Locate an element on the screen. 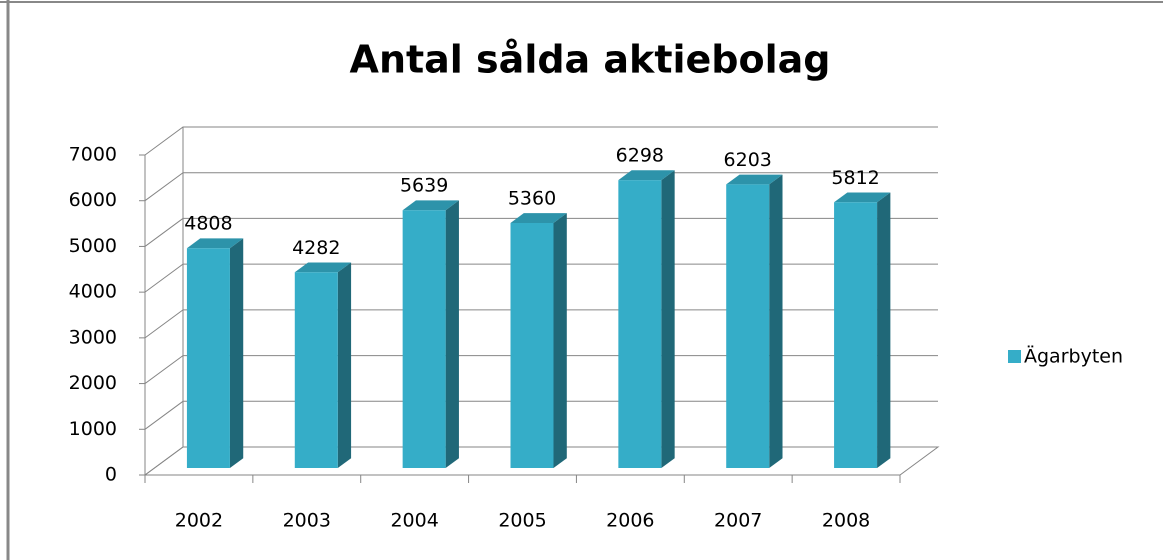 The image size is (1163, 560). x-tick-label: 2005 is located at coordinates (522, 521).